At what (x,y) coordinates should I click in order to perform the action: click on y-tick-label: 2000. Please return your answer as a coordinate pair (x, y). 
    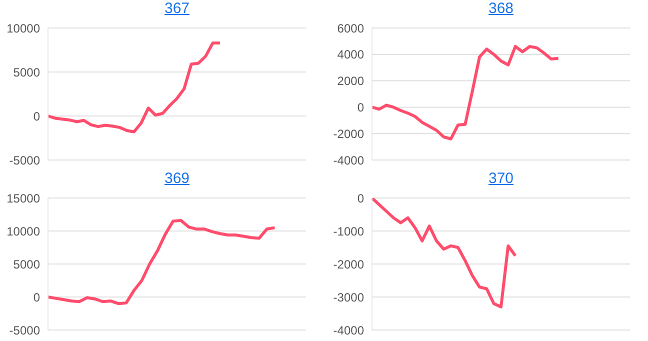
    Looking at the image, I should click on (350, 81).